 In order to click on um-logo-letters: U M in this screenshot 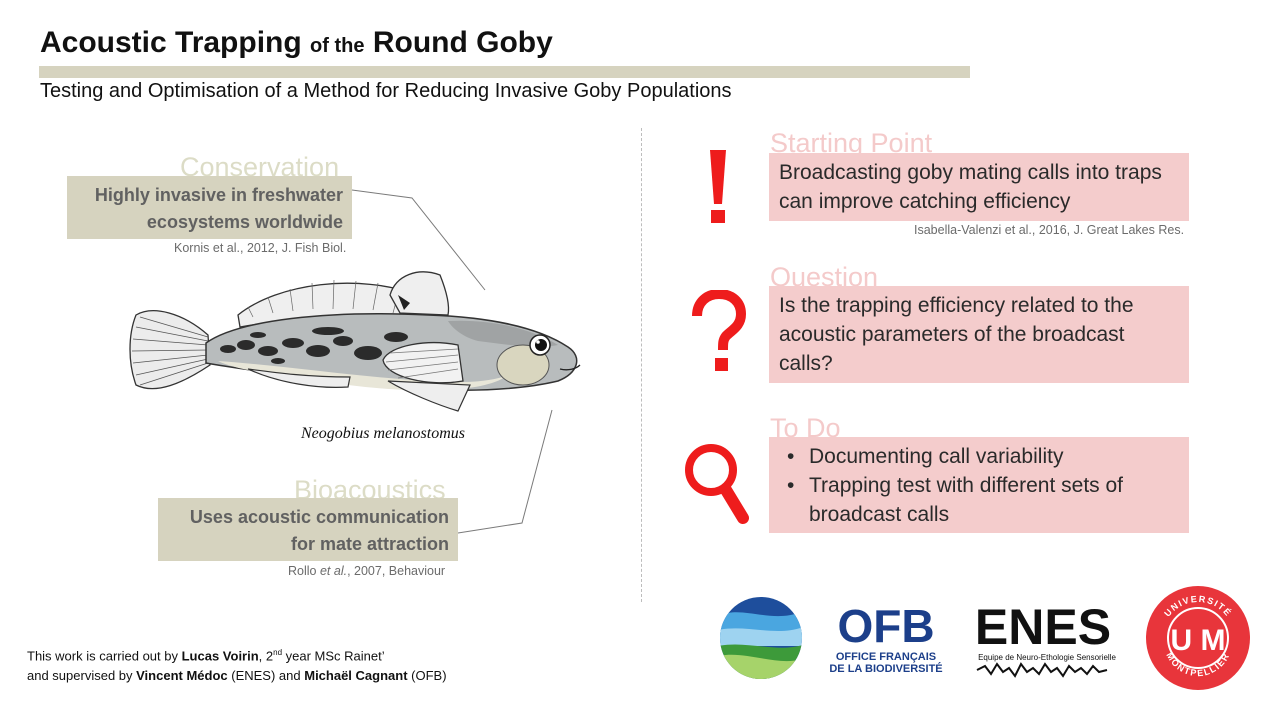, I will do `click(1198, 640)`.